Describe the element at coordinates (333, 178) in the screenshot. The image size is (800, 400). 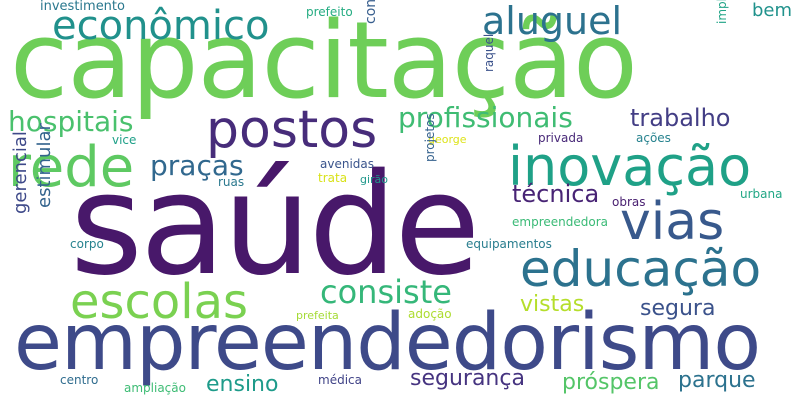
I see `word-trata: trata` at that location.